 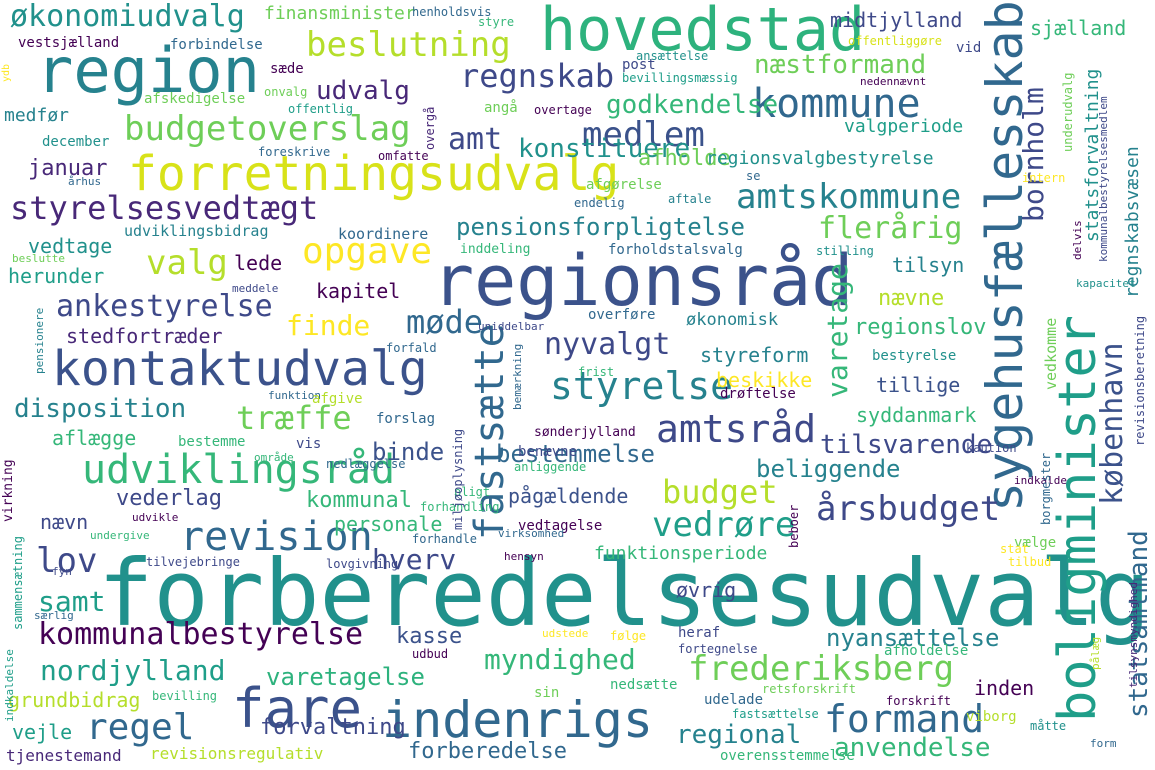 What do you see at coordinates (517, 720) in the screenshot?
I see `word: indenrigs` at bounding box center [517, 720].